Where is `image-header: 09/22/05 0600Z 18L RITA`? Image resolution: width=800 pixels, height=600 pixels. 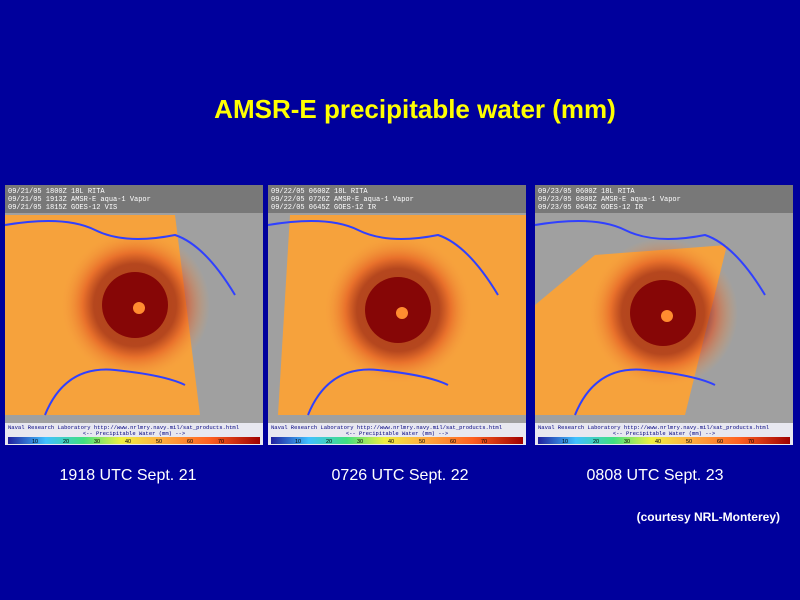
image-header: 09/22/05 0600Z 18L RITA is located at coordinates (319, 192).